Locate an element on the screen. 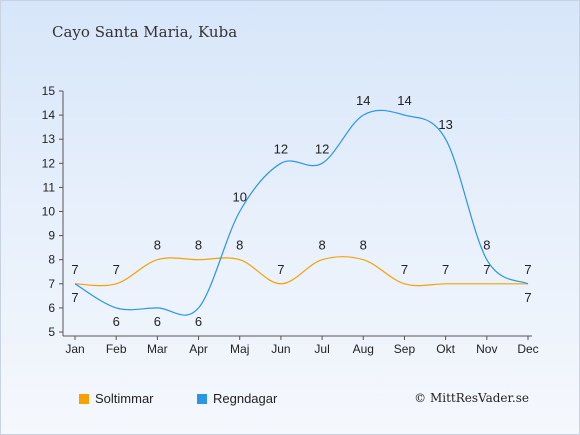 This screenshot has width=580, height=435. legend-item-soltimmar: Soltimmar is located at coordinates (116, 398).